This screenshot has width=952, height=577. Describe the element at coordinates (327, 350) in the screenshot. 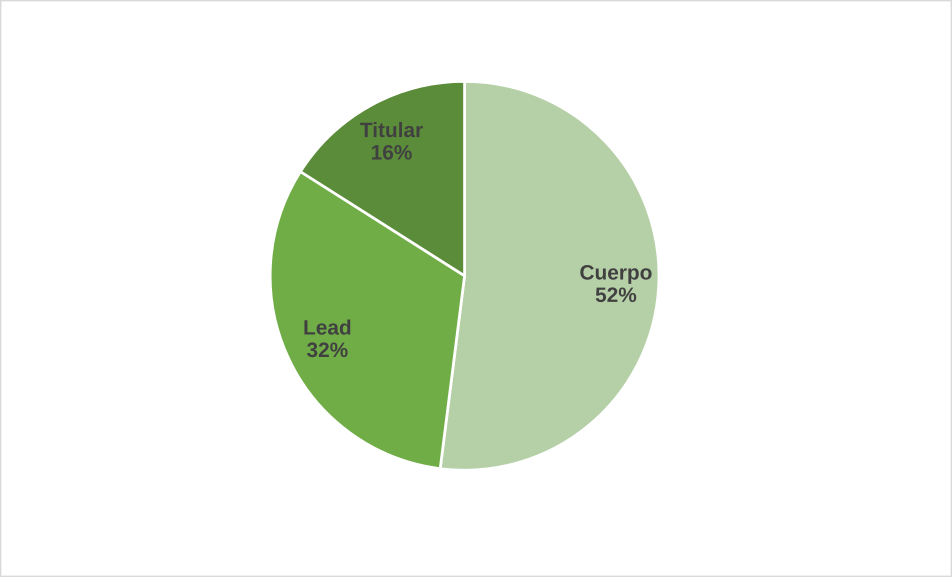

I see `data-label: 32%` at that location.